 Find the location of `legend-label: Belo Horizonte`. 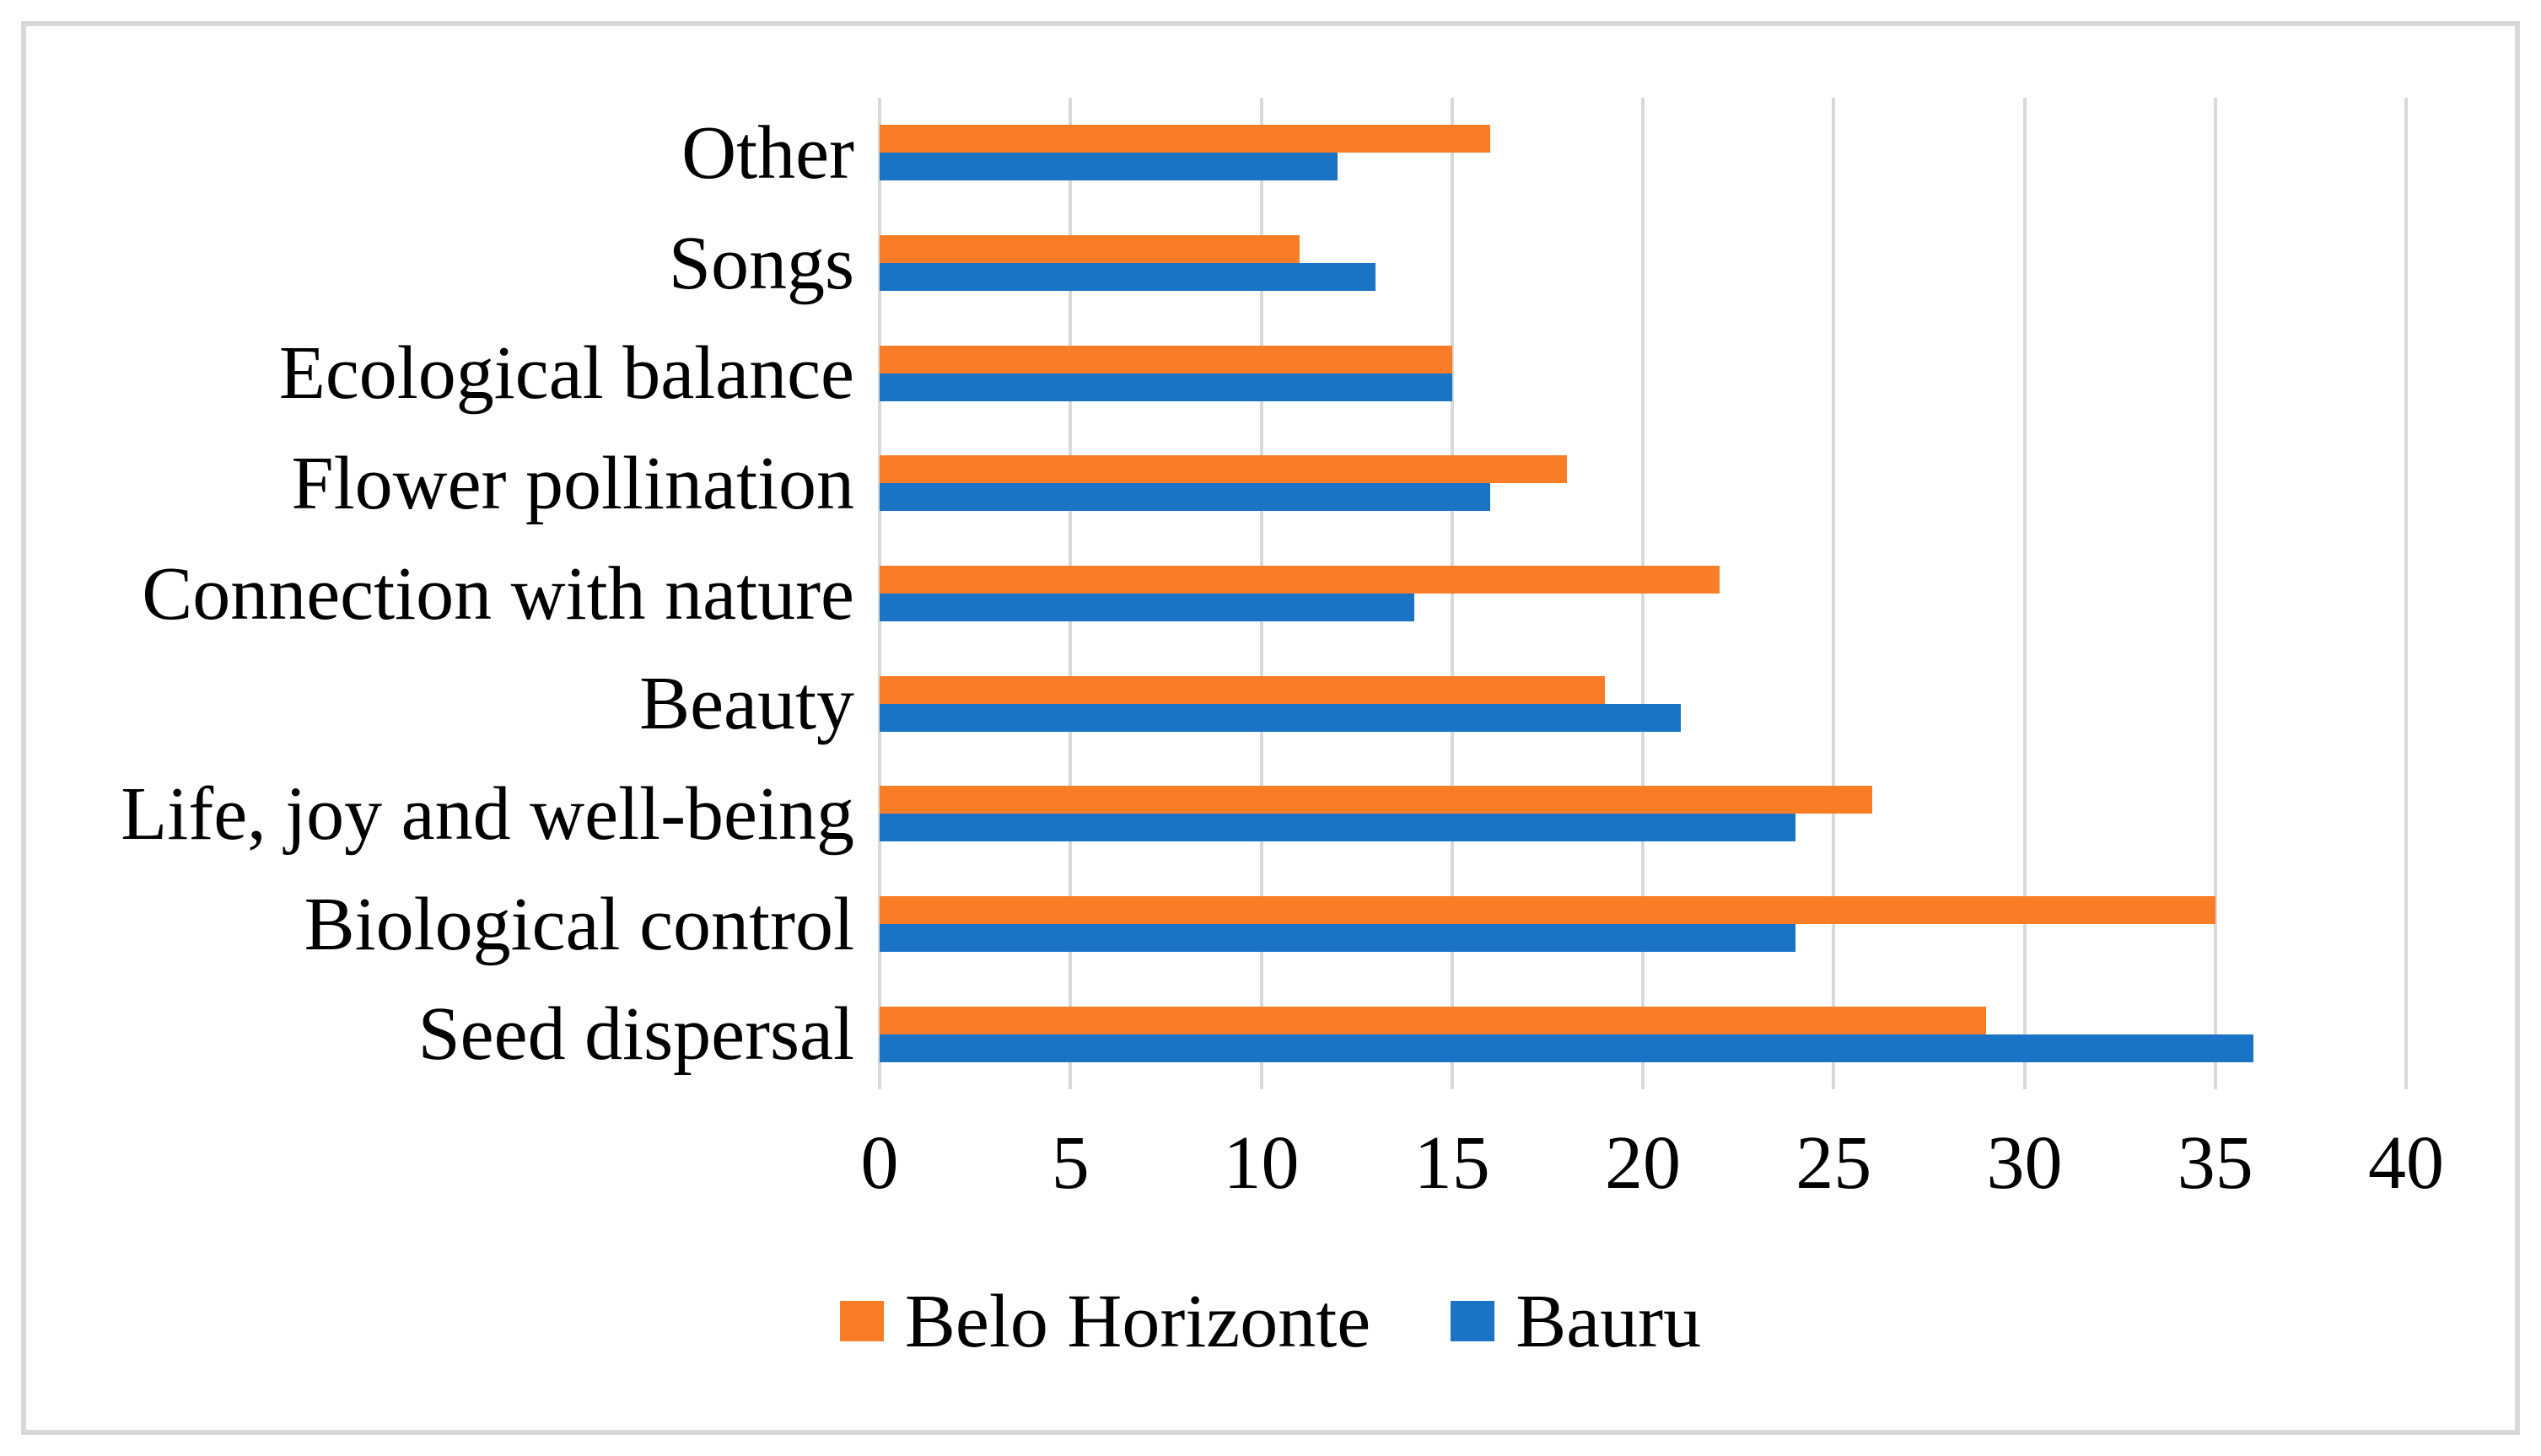

legend-label: Belo Horizonte is located at coordinates (1137, 1321).